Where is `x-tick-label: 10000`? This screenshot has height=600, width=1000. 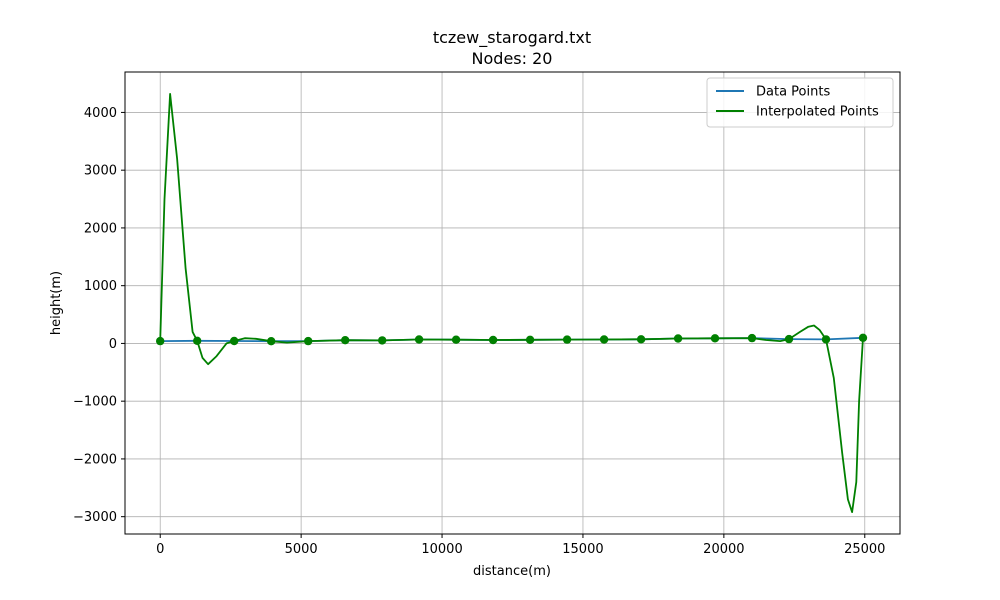 x-tick-label: 10000 is located at coordinates (441, 549).